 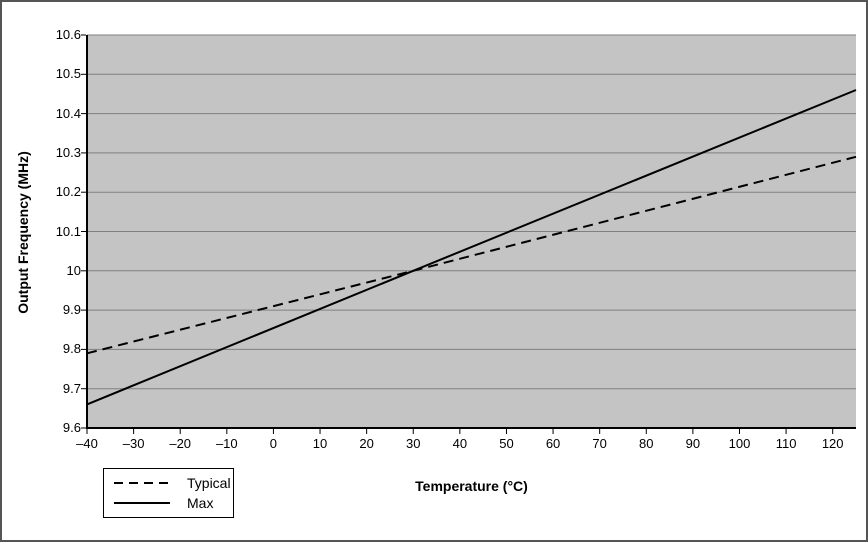 What do you see at coordinates (366, 443) in the screenshot?
I see `x-tick-label: 20` at bounding box center [366, 443].